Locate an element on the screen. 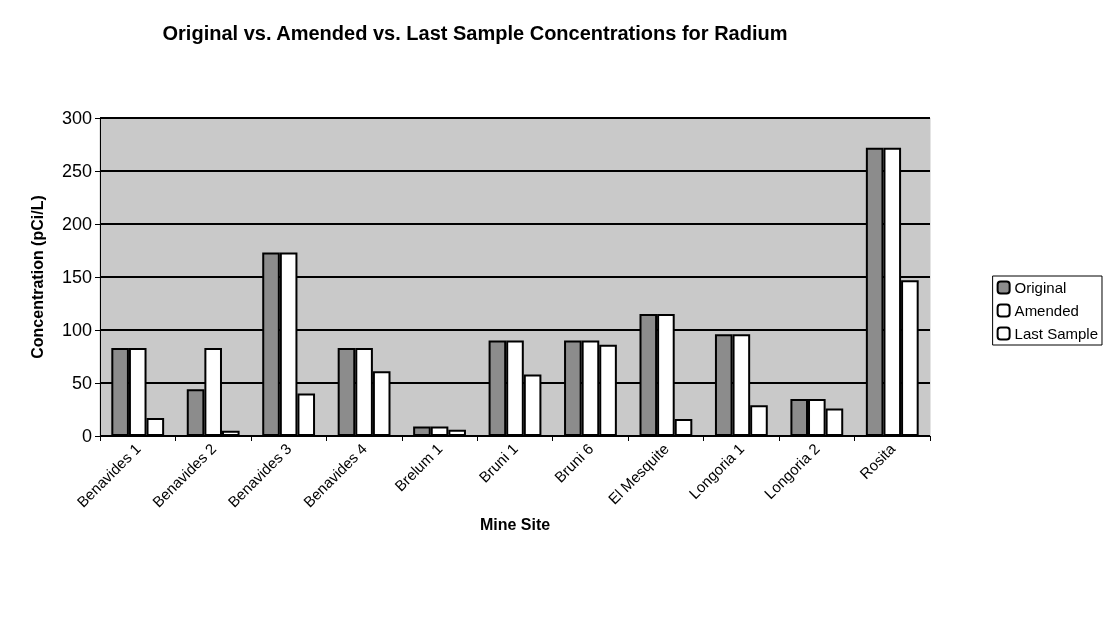 This screenshot has width=1110, height=621. legend-label: Amended is located at coordinates (1046, 310).